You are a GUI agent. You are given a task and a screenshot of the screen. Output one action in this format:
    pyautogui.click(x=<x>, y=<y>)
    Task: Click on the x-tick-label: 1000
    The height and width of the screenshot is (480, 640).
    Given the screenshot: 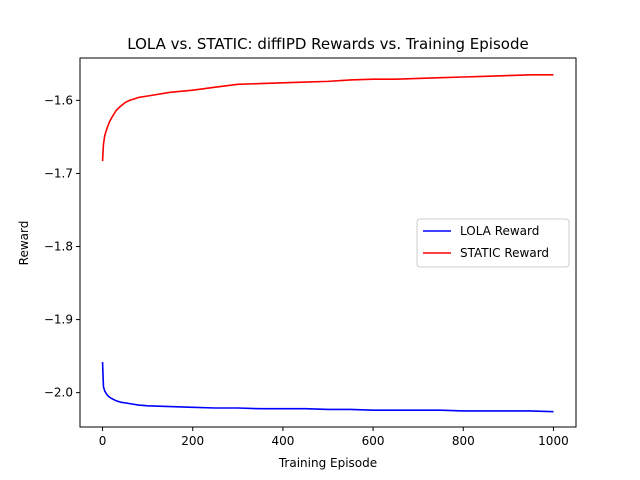 What is the action you would take?
    pyautogui.click(x=553, y=441)
    